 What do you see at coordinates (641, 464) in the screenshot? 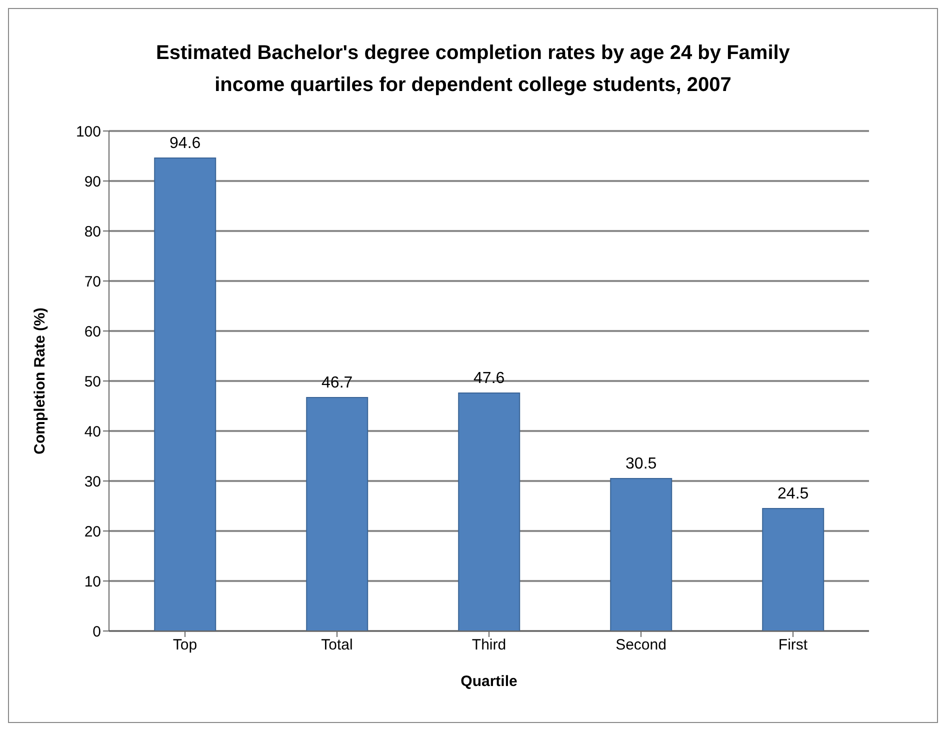
I see `data-label: 30.5` at bounding box center [641, 464].